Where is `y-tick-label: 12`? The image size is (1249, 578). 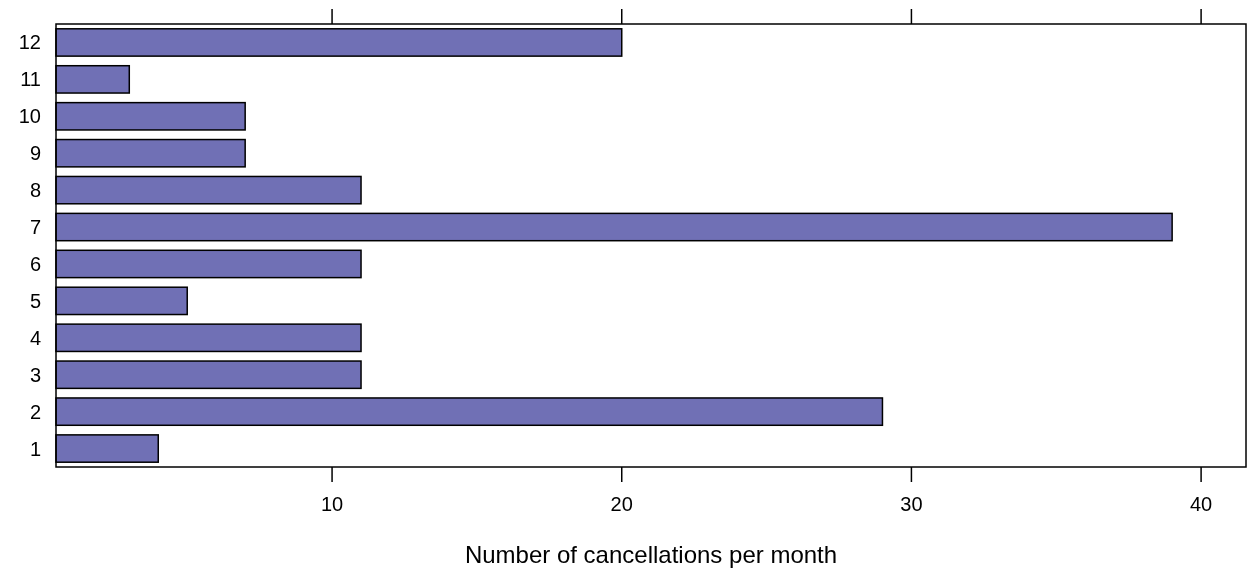
y-tick-label: 12 is located at coordinates (29, 42).